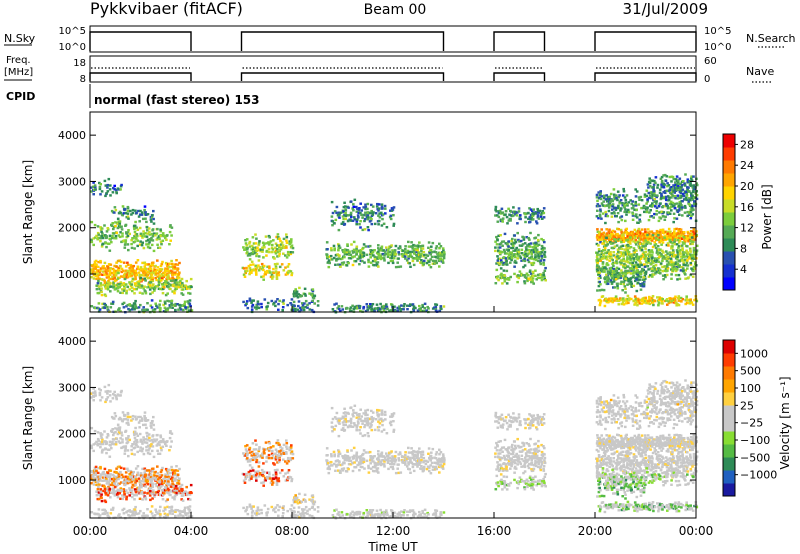  I want to click on power-cell-1941, so click(421, 308).